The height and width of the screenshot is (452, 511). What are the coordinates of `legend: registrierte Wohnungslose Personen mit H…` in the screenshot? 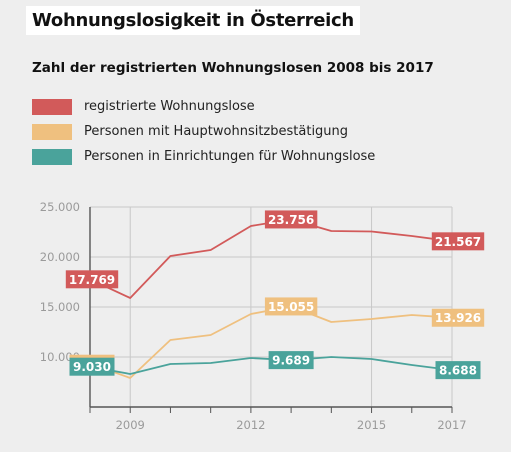 It's located at (203, 131).